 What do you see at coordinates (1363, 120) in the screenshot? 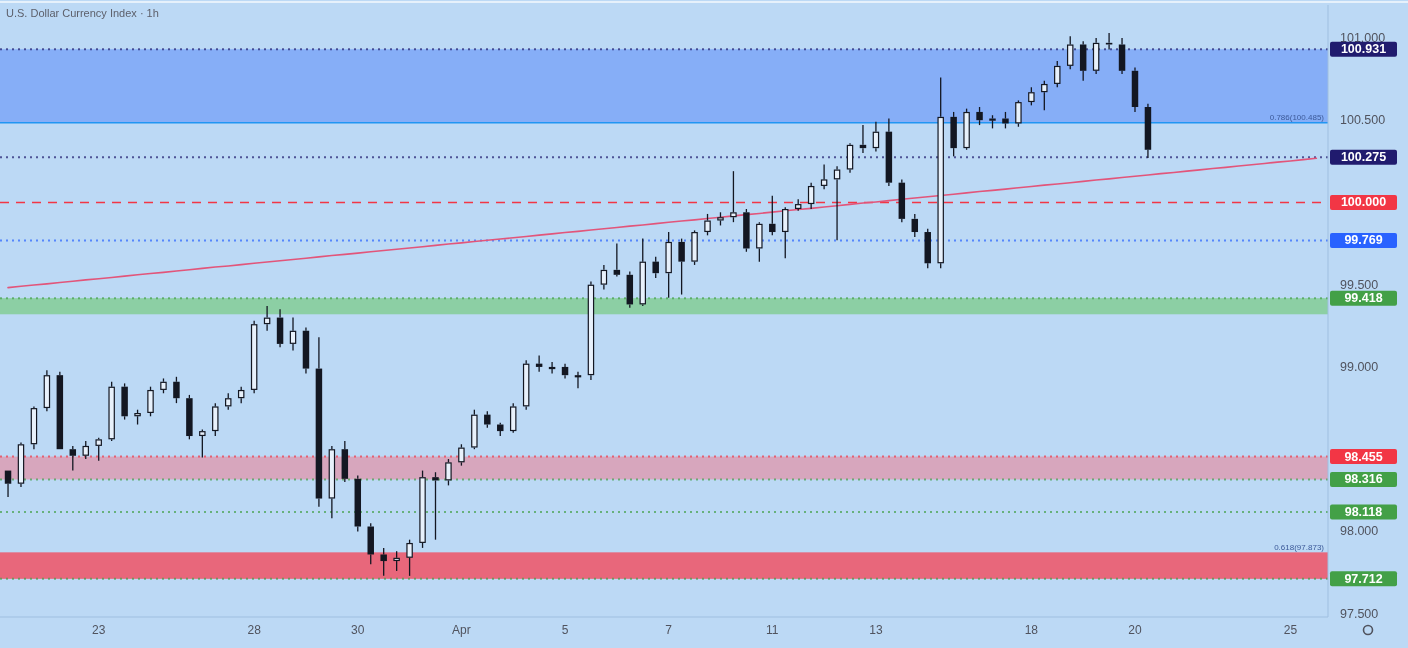
I see `y-tick-label: 100.500` at bounding box center [1363, 120].